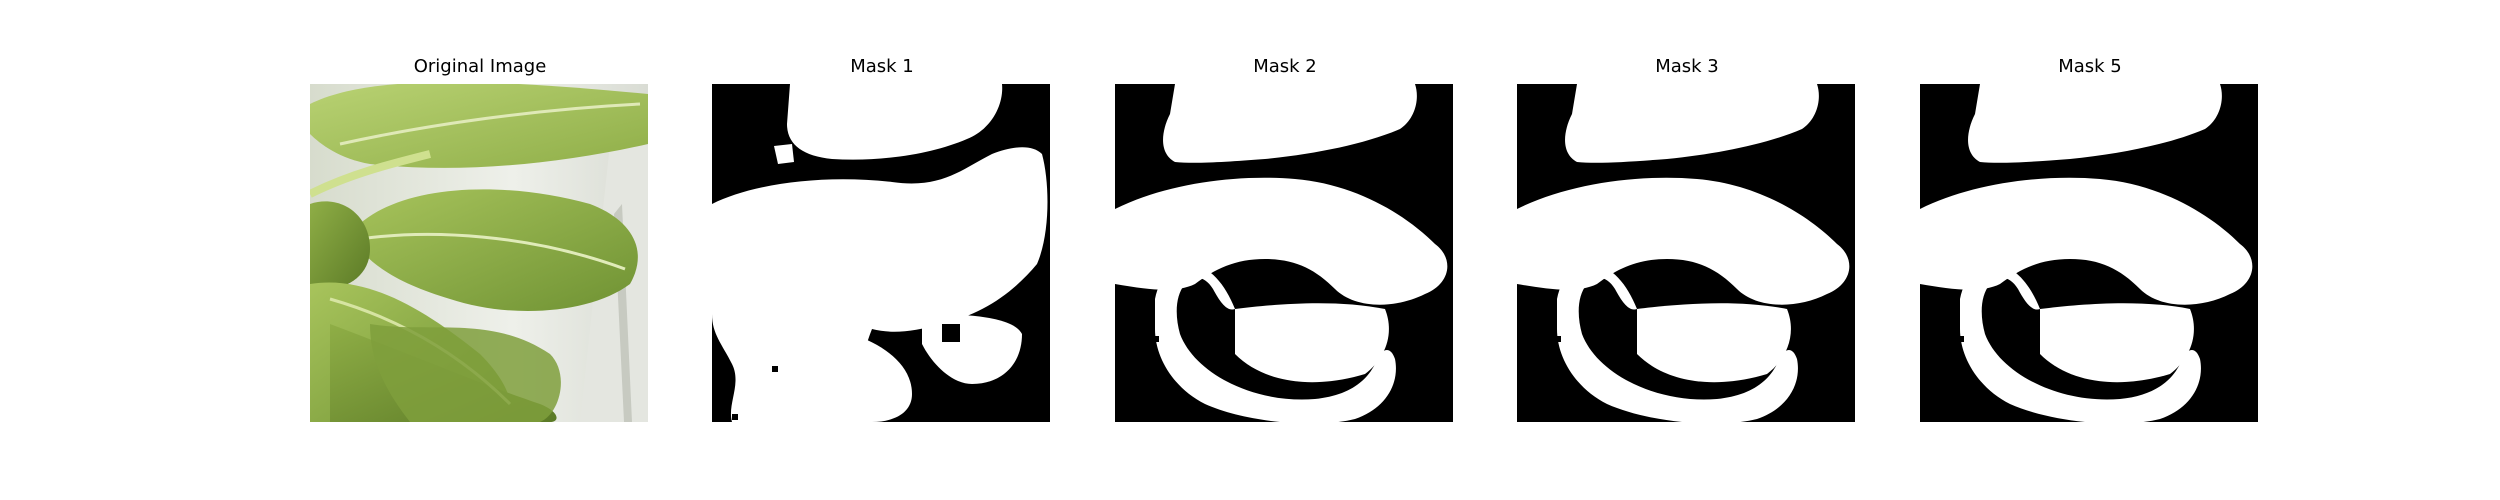  What do you see at coordinates (1687, 66) in the screenshot?
I see `panel-title: Mask 3` at bounding box center [1687, 66].